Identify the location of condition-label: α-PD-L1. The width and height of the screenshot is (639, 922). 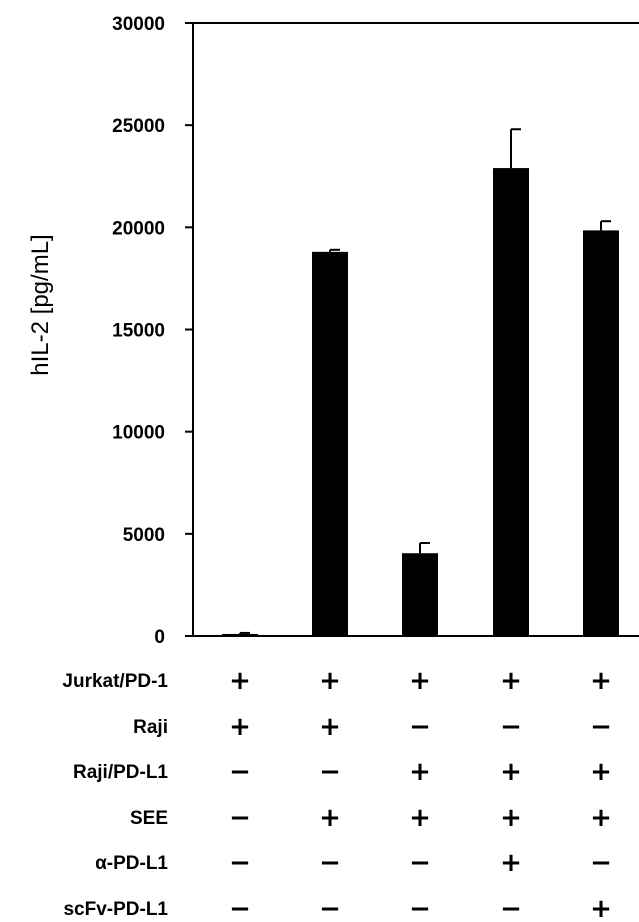
(131, 863).